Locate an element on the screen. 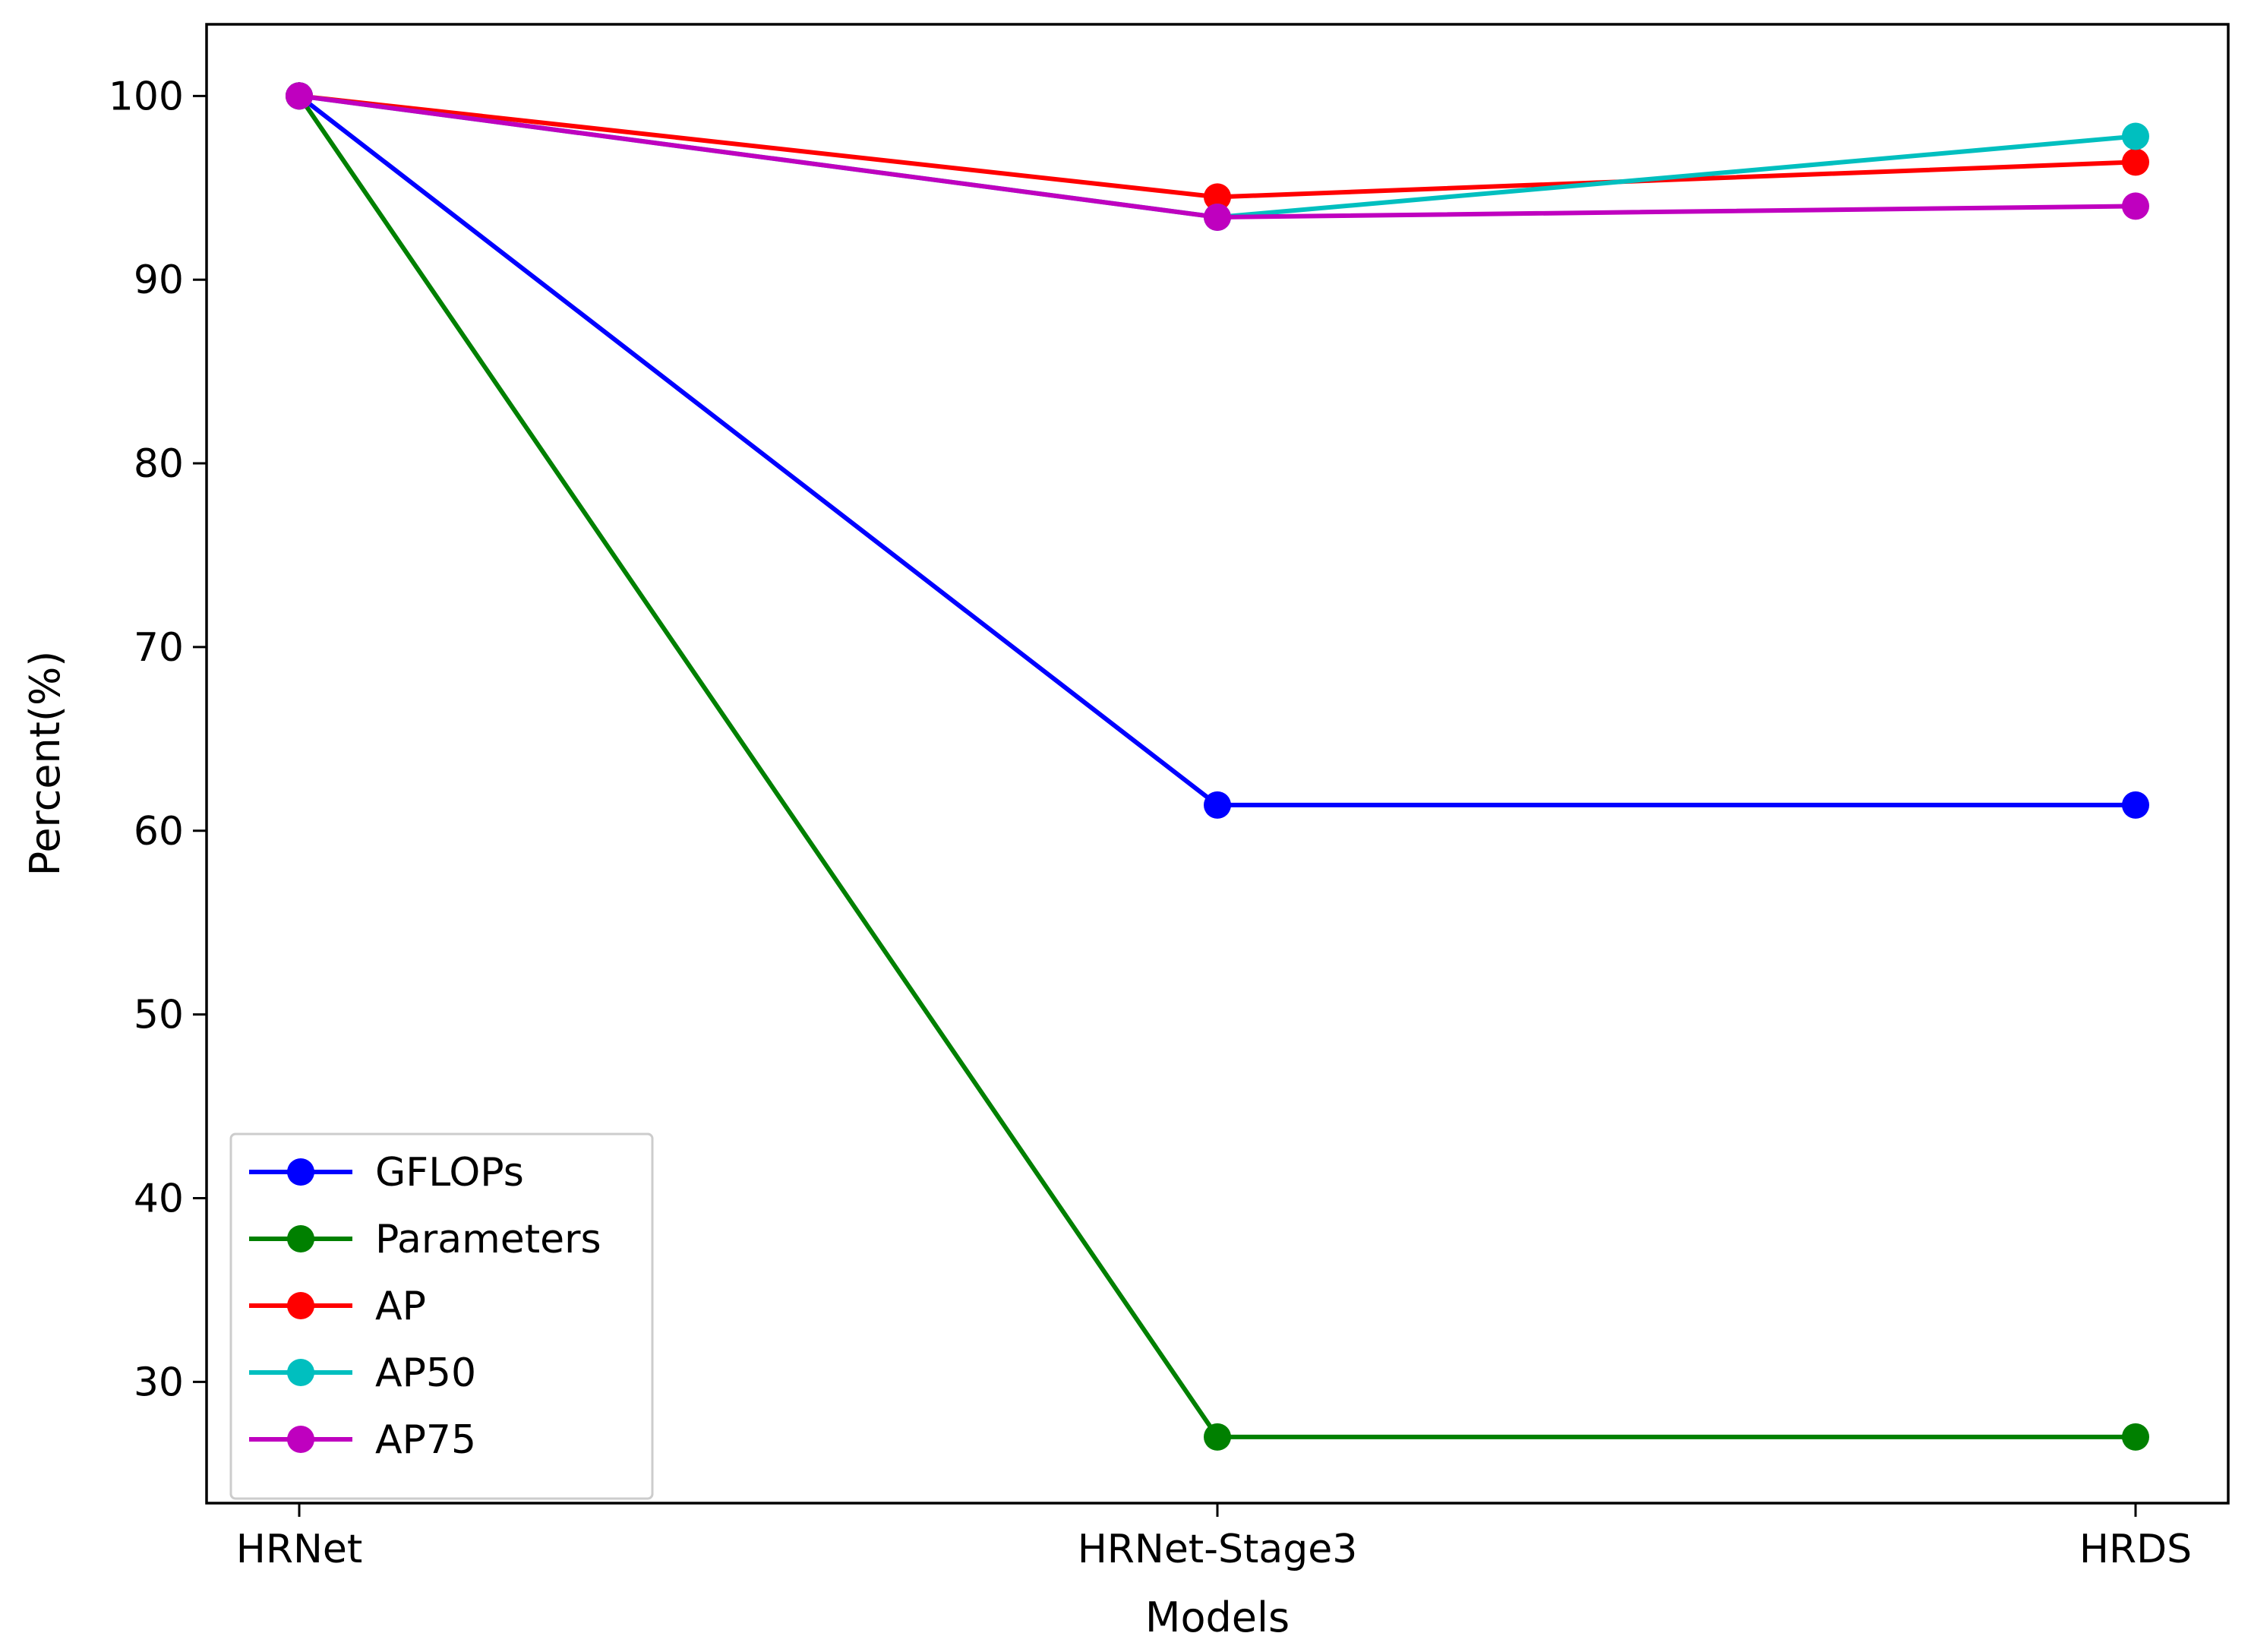  legend-box is located at coordinates (441, 1316).